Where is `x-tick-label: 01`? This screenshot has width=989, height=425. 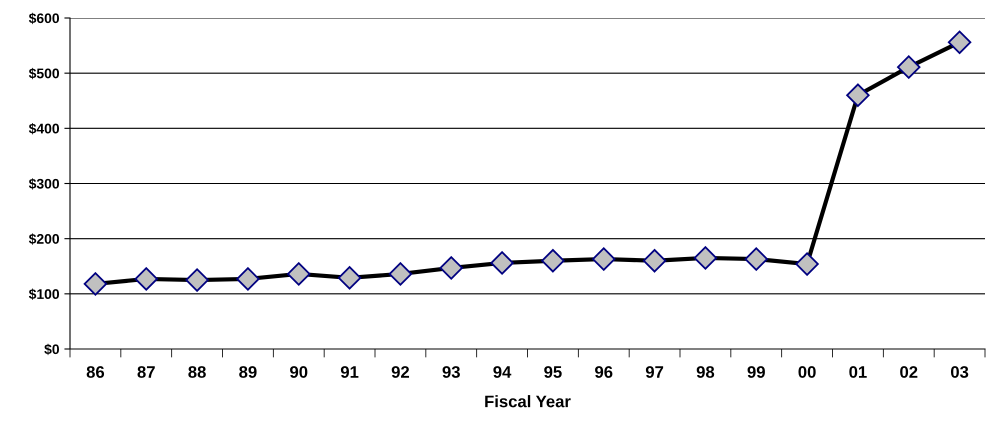
x-tick-label: 01 is located at coordinates (858, 372).